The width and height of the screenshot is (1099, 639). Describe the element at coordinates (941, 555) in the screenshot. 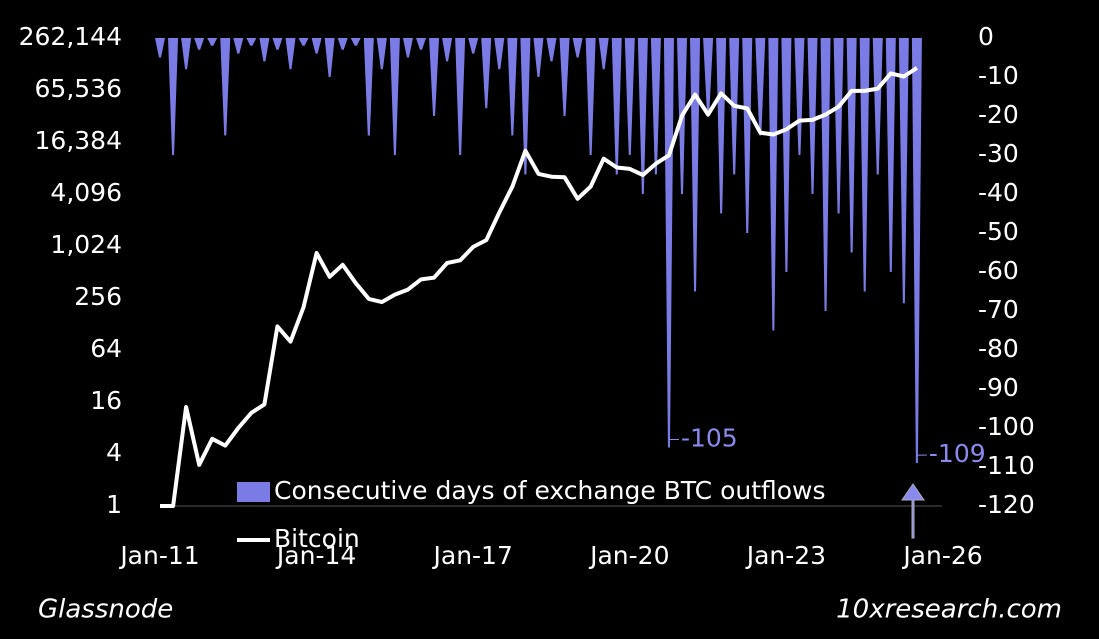

I see `x-tick-label: Jan-26` at that location.